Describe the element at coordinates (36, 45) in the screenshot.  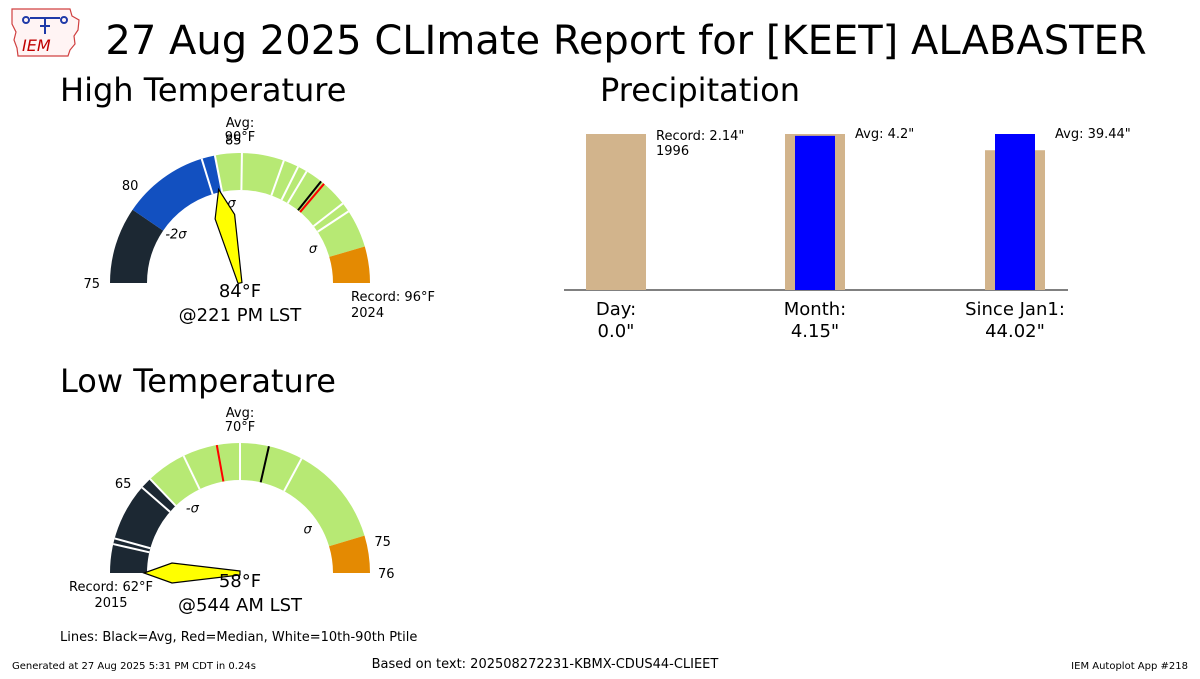
I see `logo-text: IEM` at that location.